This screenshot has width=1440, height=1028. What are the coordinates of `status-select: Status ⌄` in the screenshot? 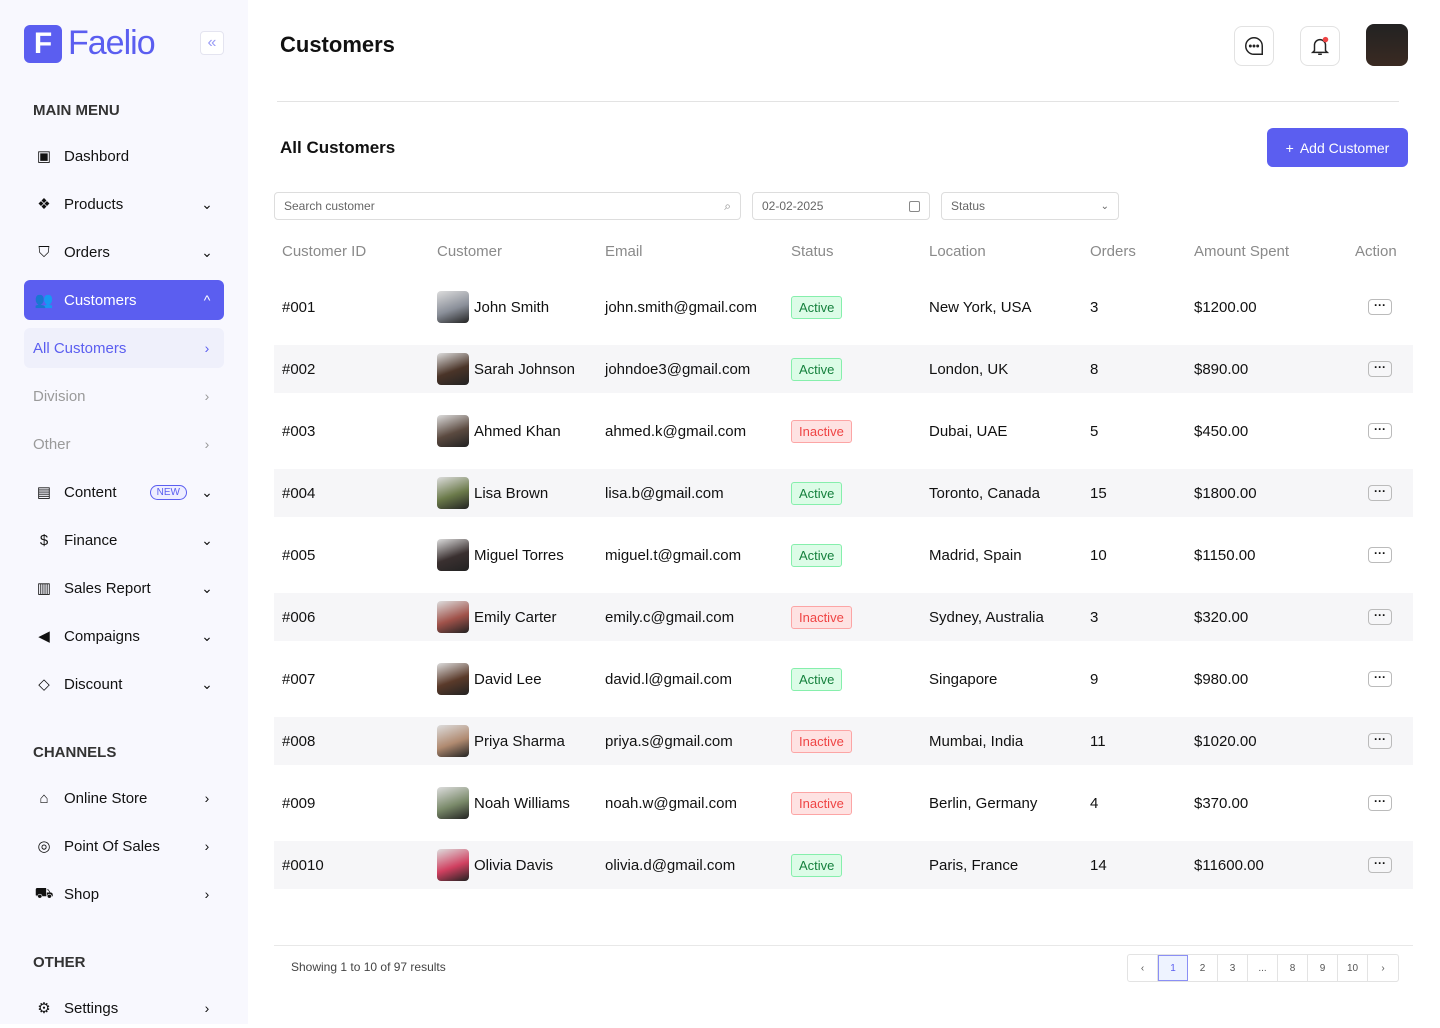 It's located at (1030, 206).